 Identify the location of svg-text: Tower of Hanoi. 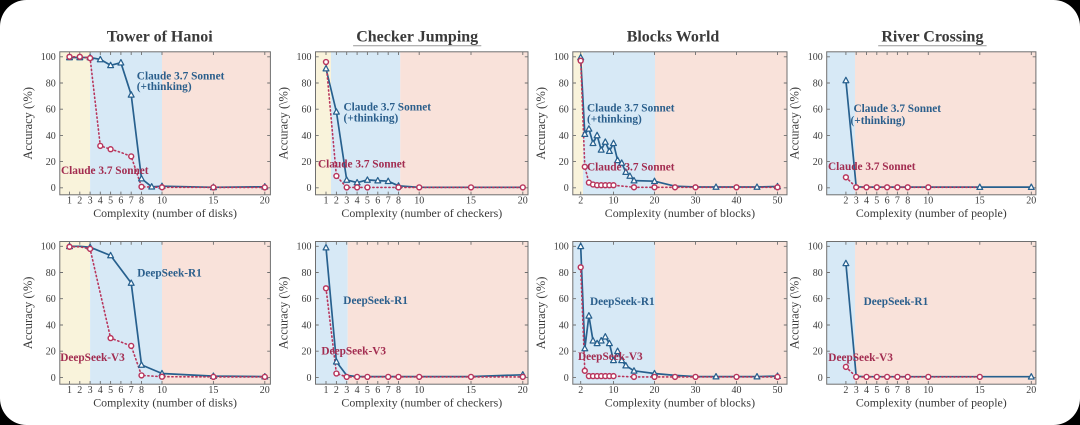
(160, 37).